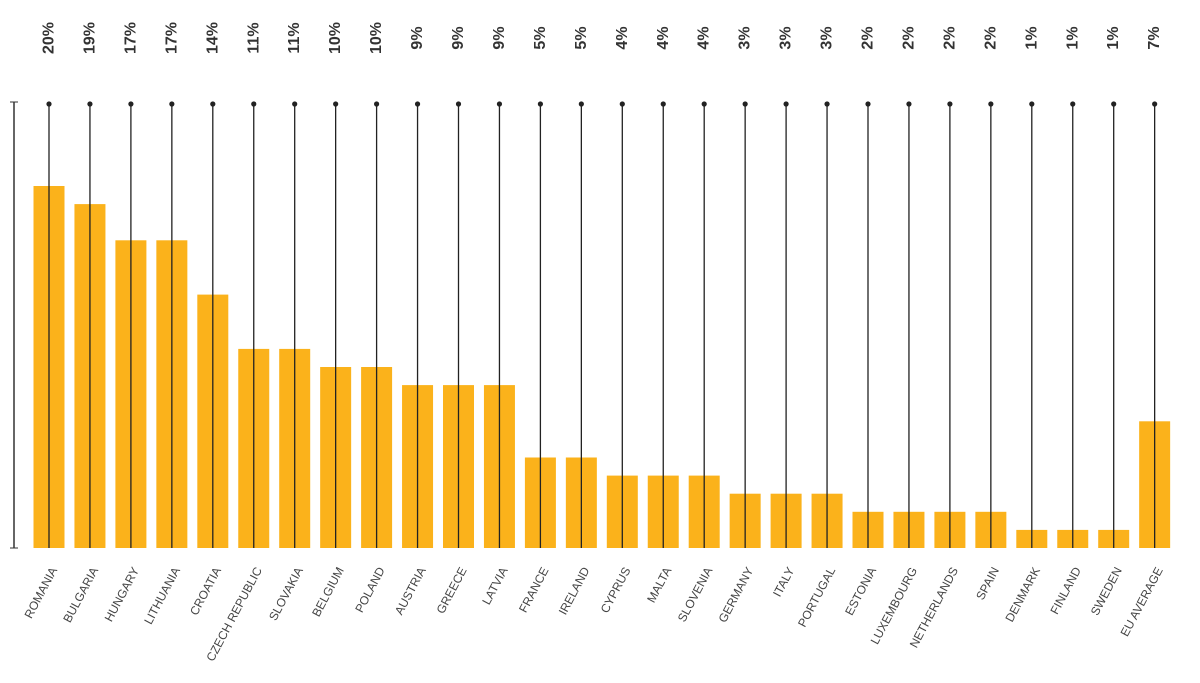 The image size is (1200, 683). What do you see at coordinates (783, 582) in the screenshot?
I see `category-label-italy: ITALY` at bounding box center [783, 582].